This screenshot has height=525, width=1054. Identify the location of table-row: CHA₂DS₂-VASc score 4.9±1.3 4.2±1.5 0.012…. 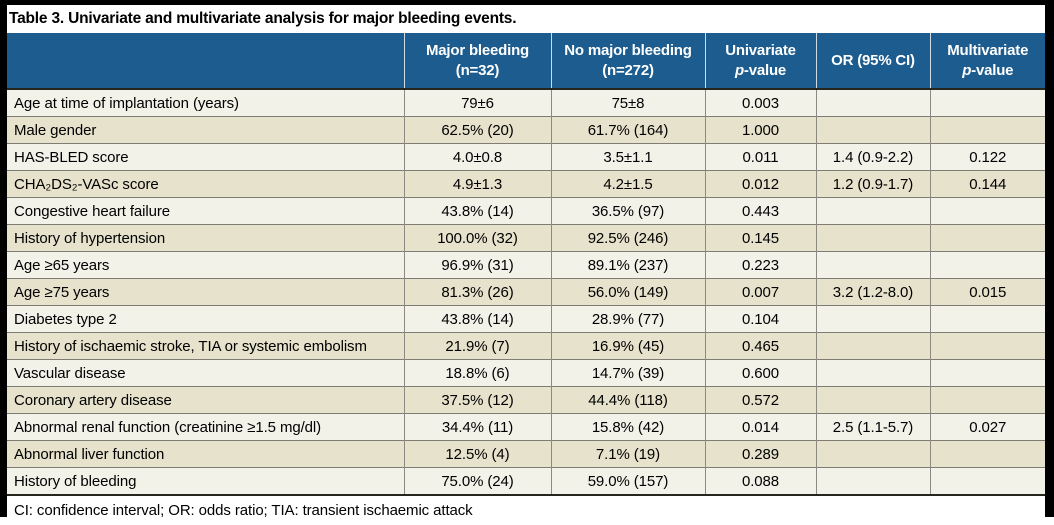
(526, 184).